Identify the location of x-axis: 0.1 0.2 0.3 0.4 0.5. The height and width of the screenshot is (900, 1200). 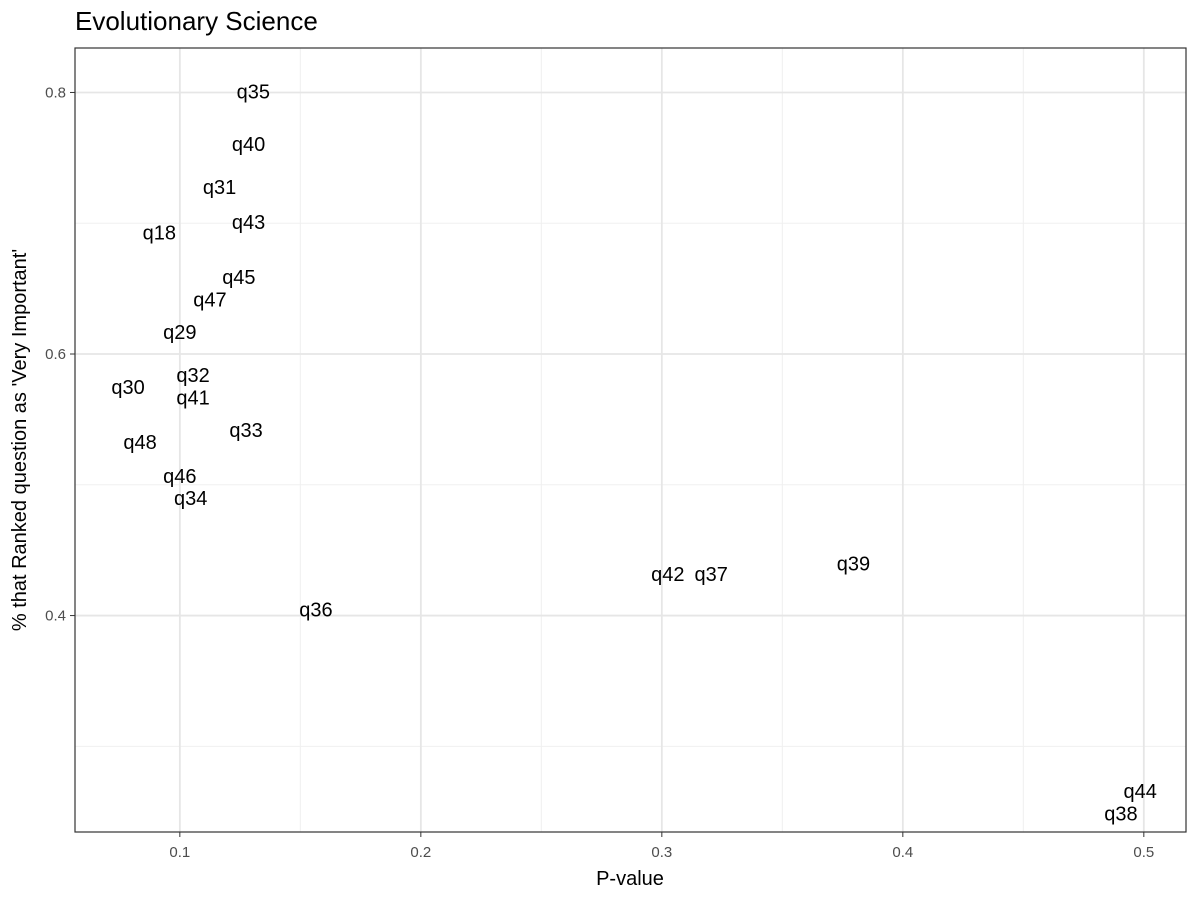
(661, 846).